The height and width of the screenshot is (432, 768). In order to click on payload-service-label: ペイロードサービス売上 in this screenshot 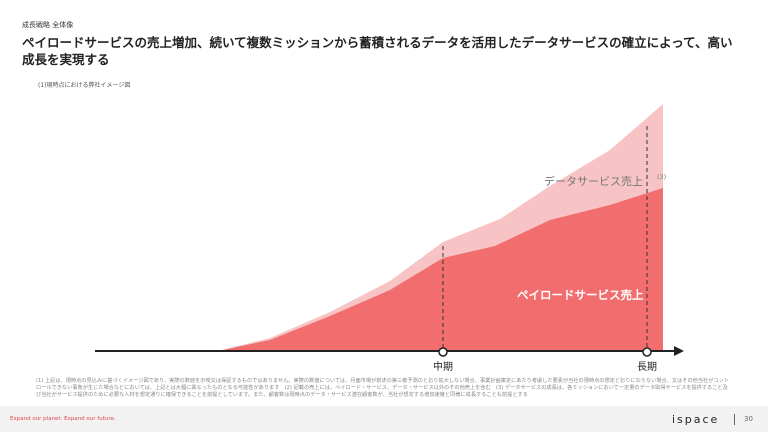, I will do `click(580, 295)`.